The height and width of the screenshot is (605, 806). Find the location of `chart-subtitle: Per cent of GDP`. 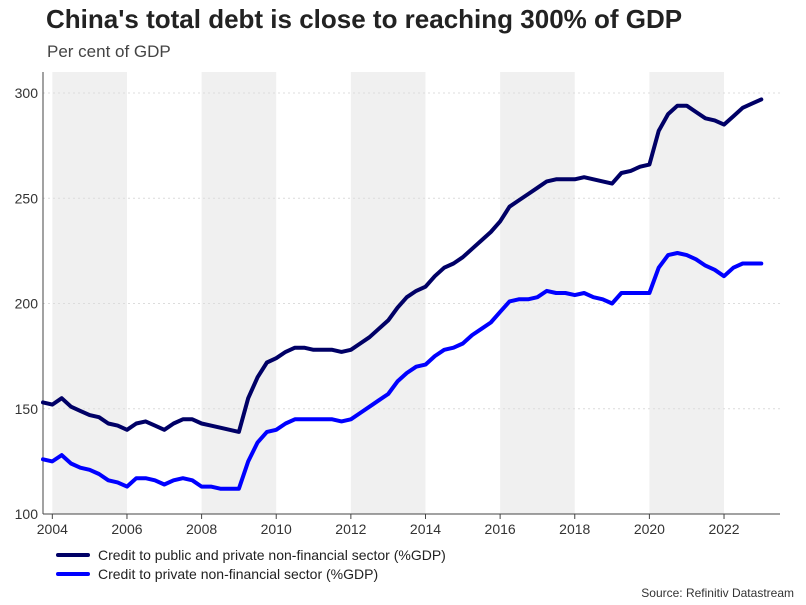

chart-subtitle: Per cent of GDP is located at coordinates (109, 51).